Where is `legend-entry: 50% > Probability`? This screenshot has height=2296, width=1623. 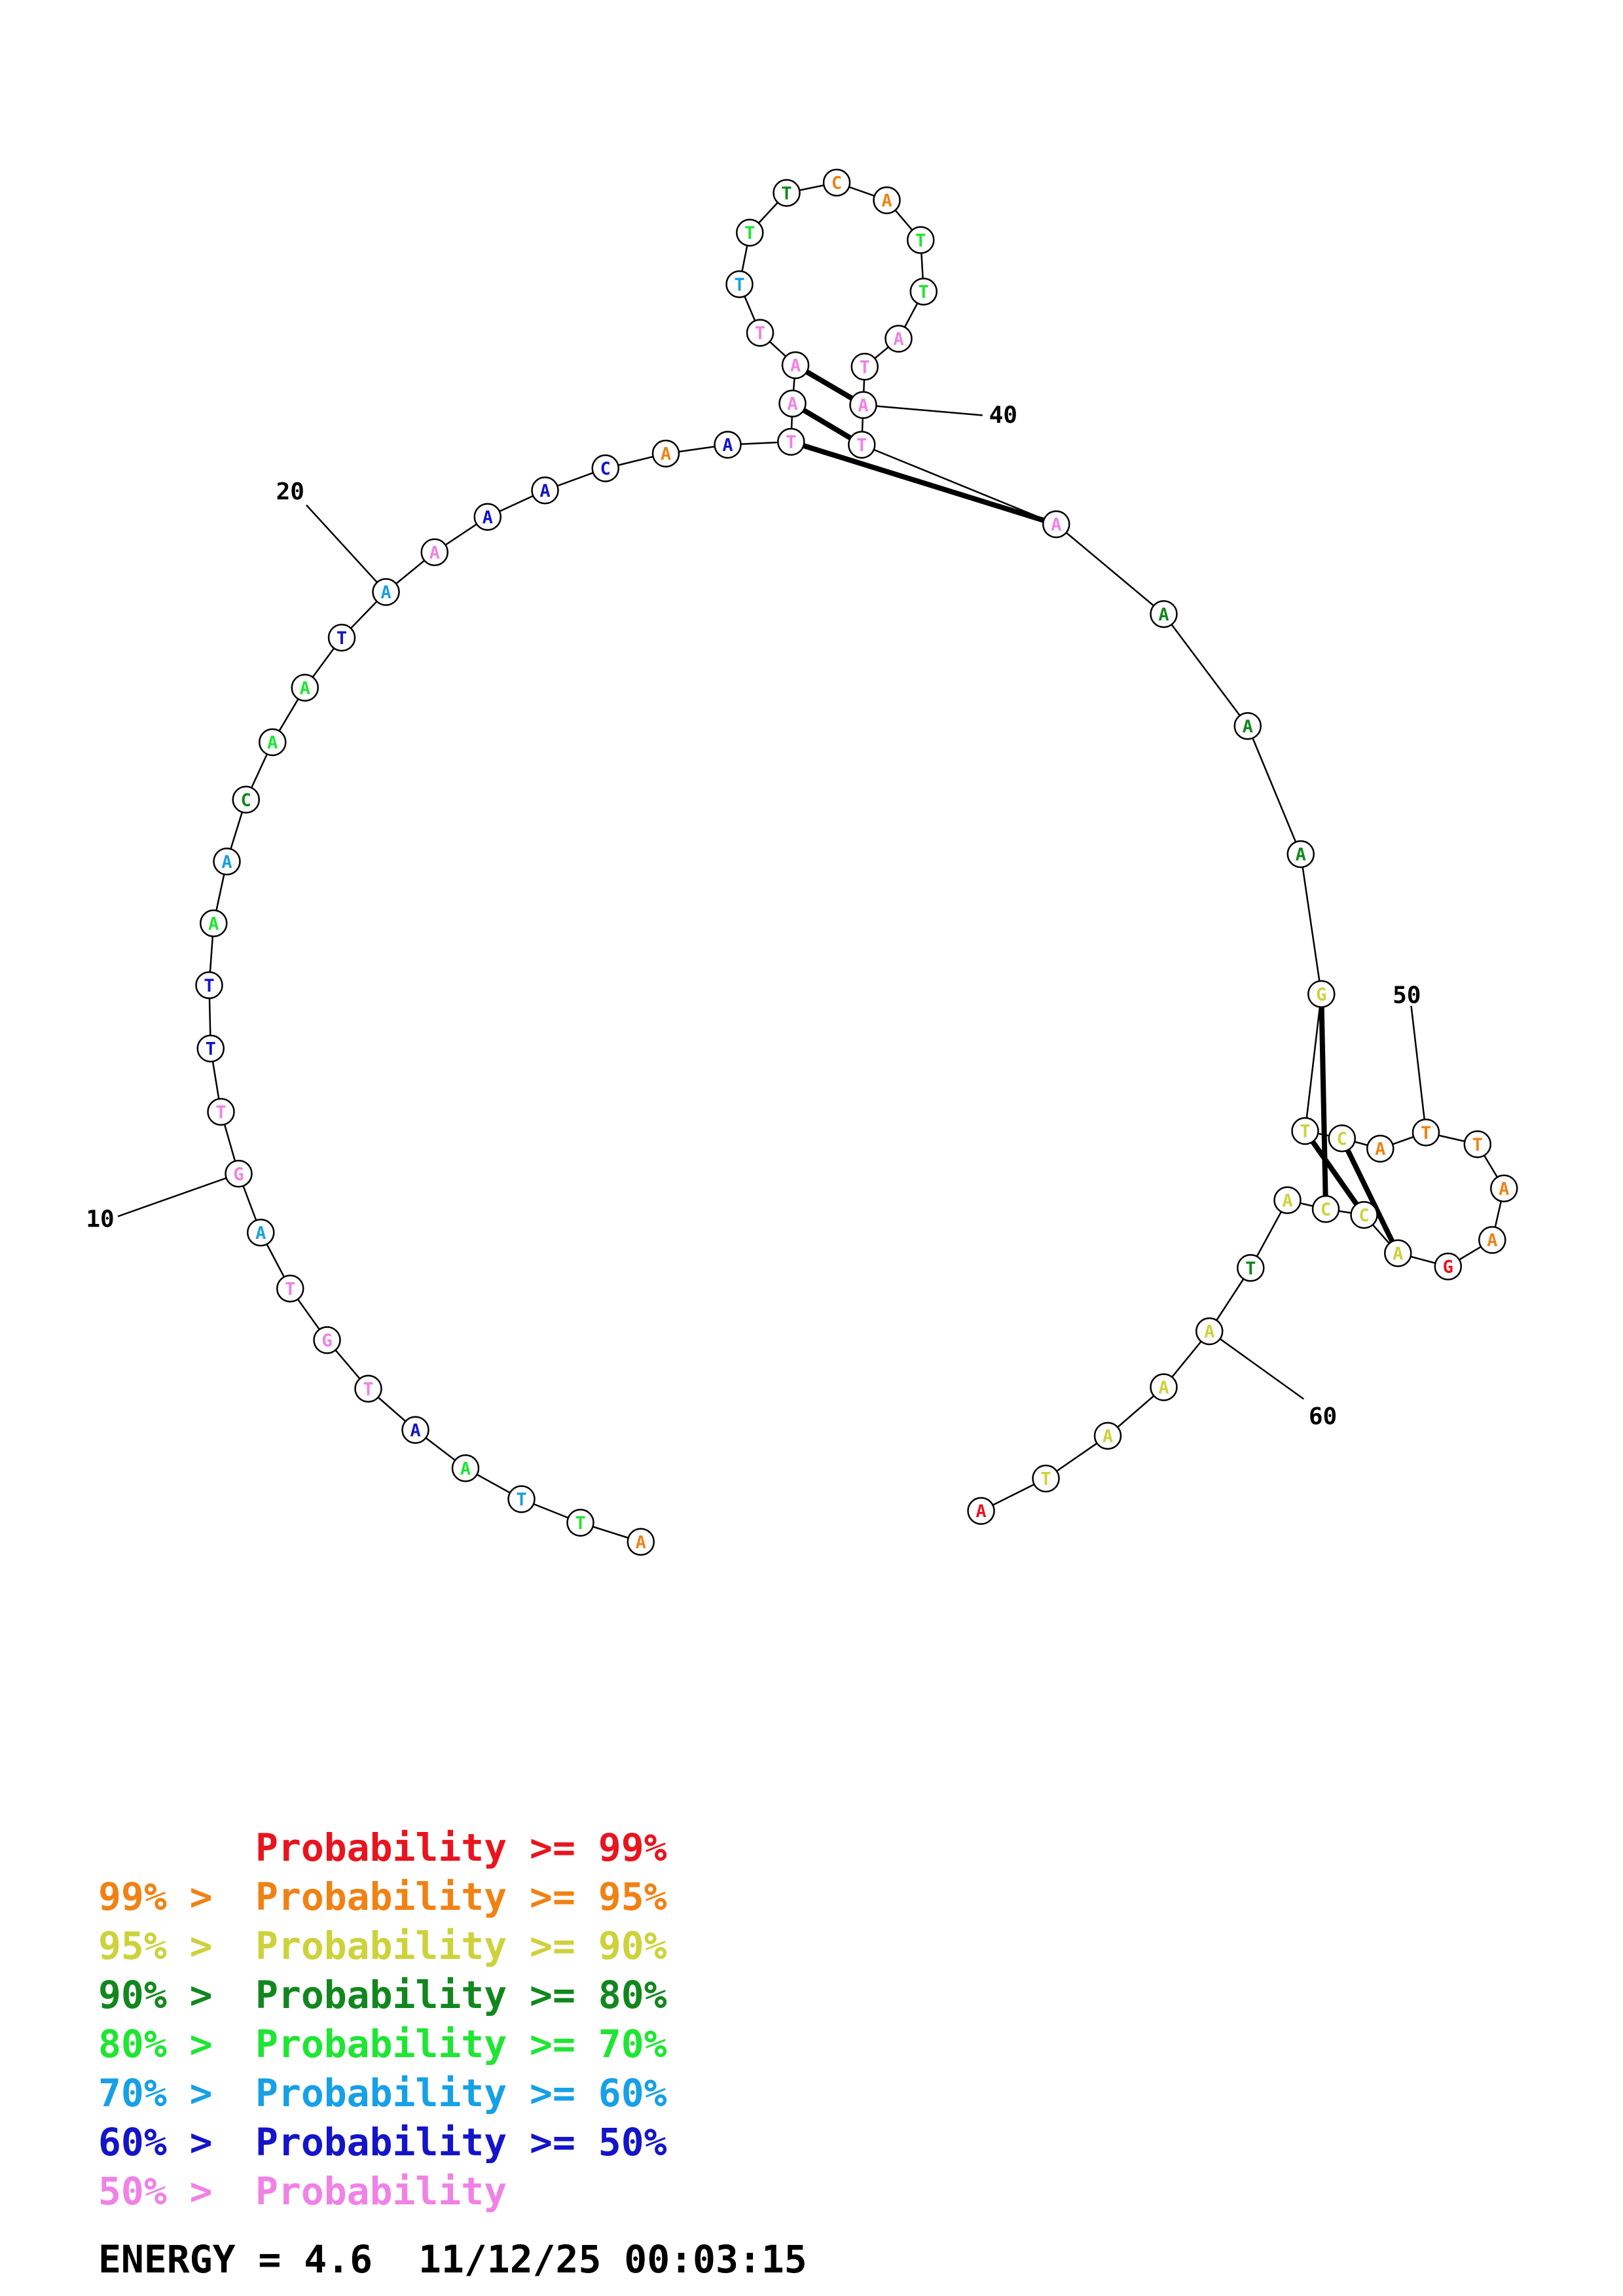
legend-entry: 50% > Probability is located at coordinates (302, 2191).